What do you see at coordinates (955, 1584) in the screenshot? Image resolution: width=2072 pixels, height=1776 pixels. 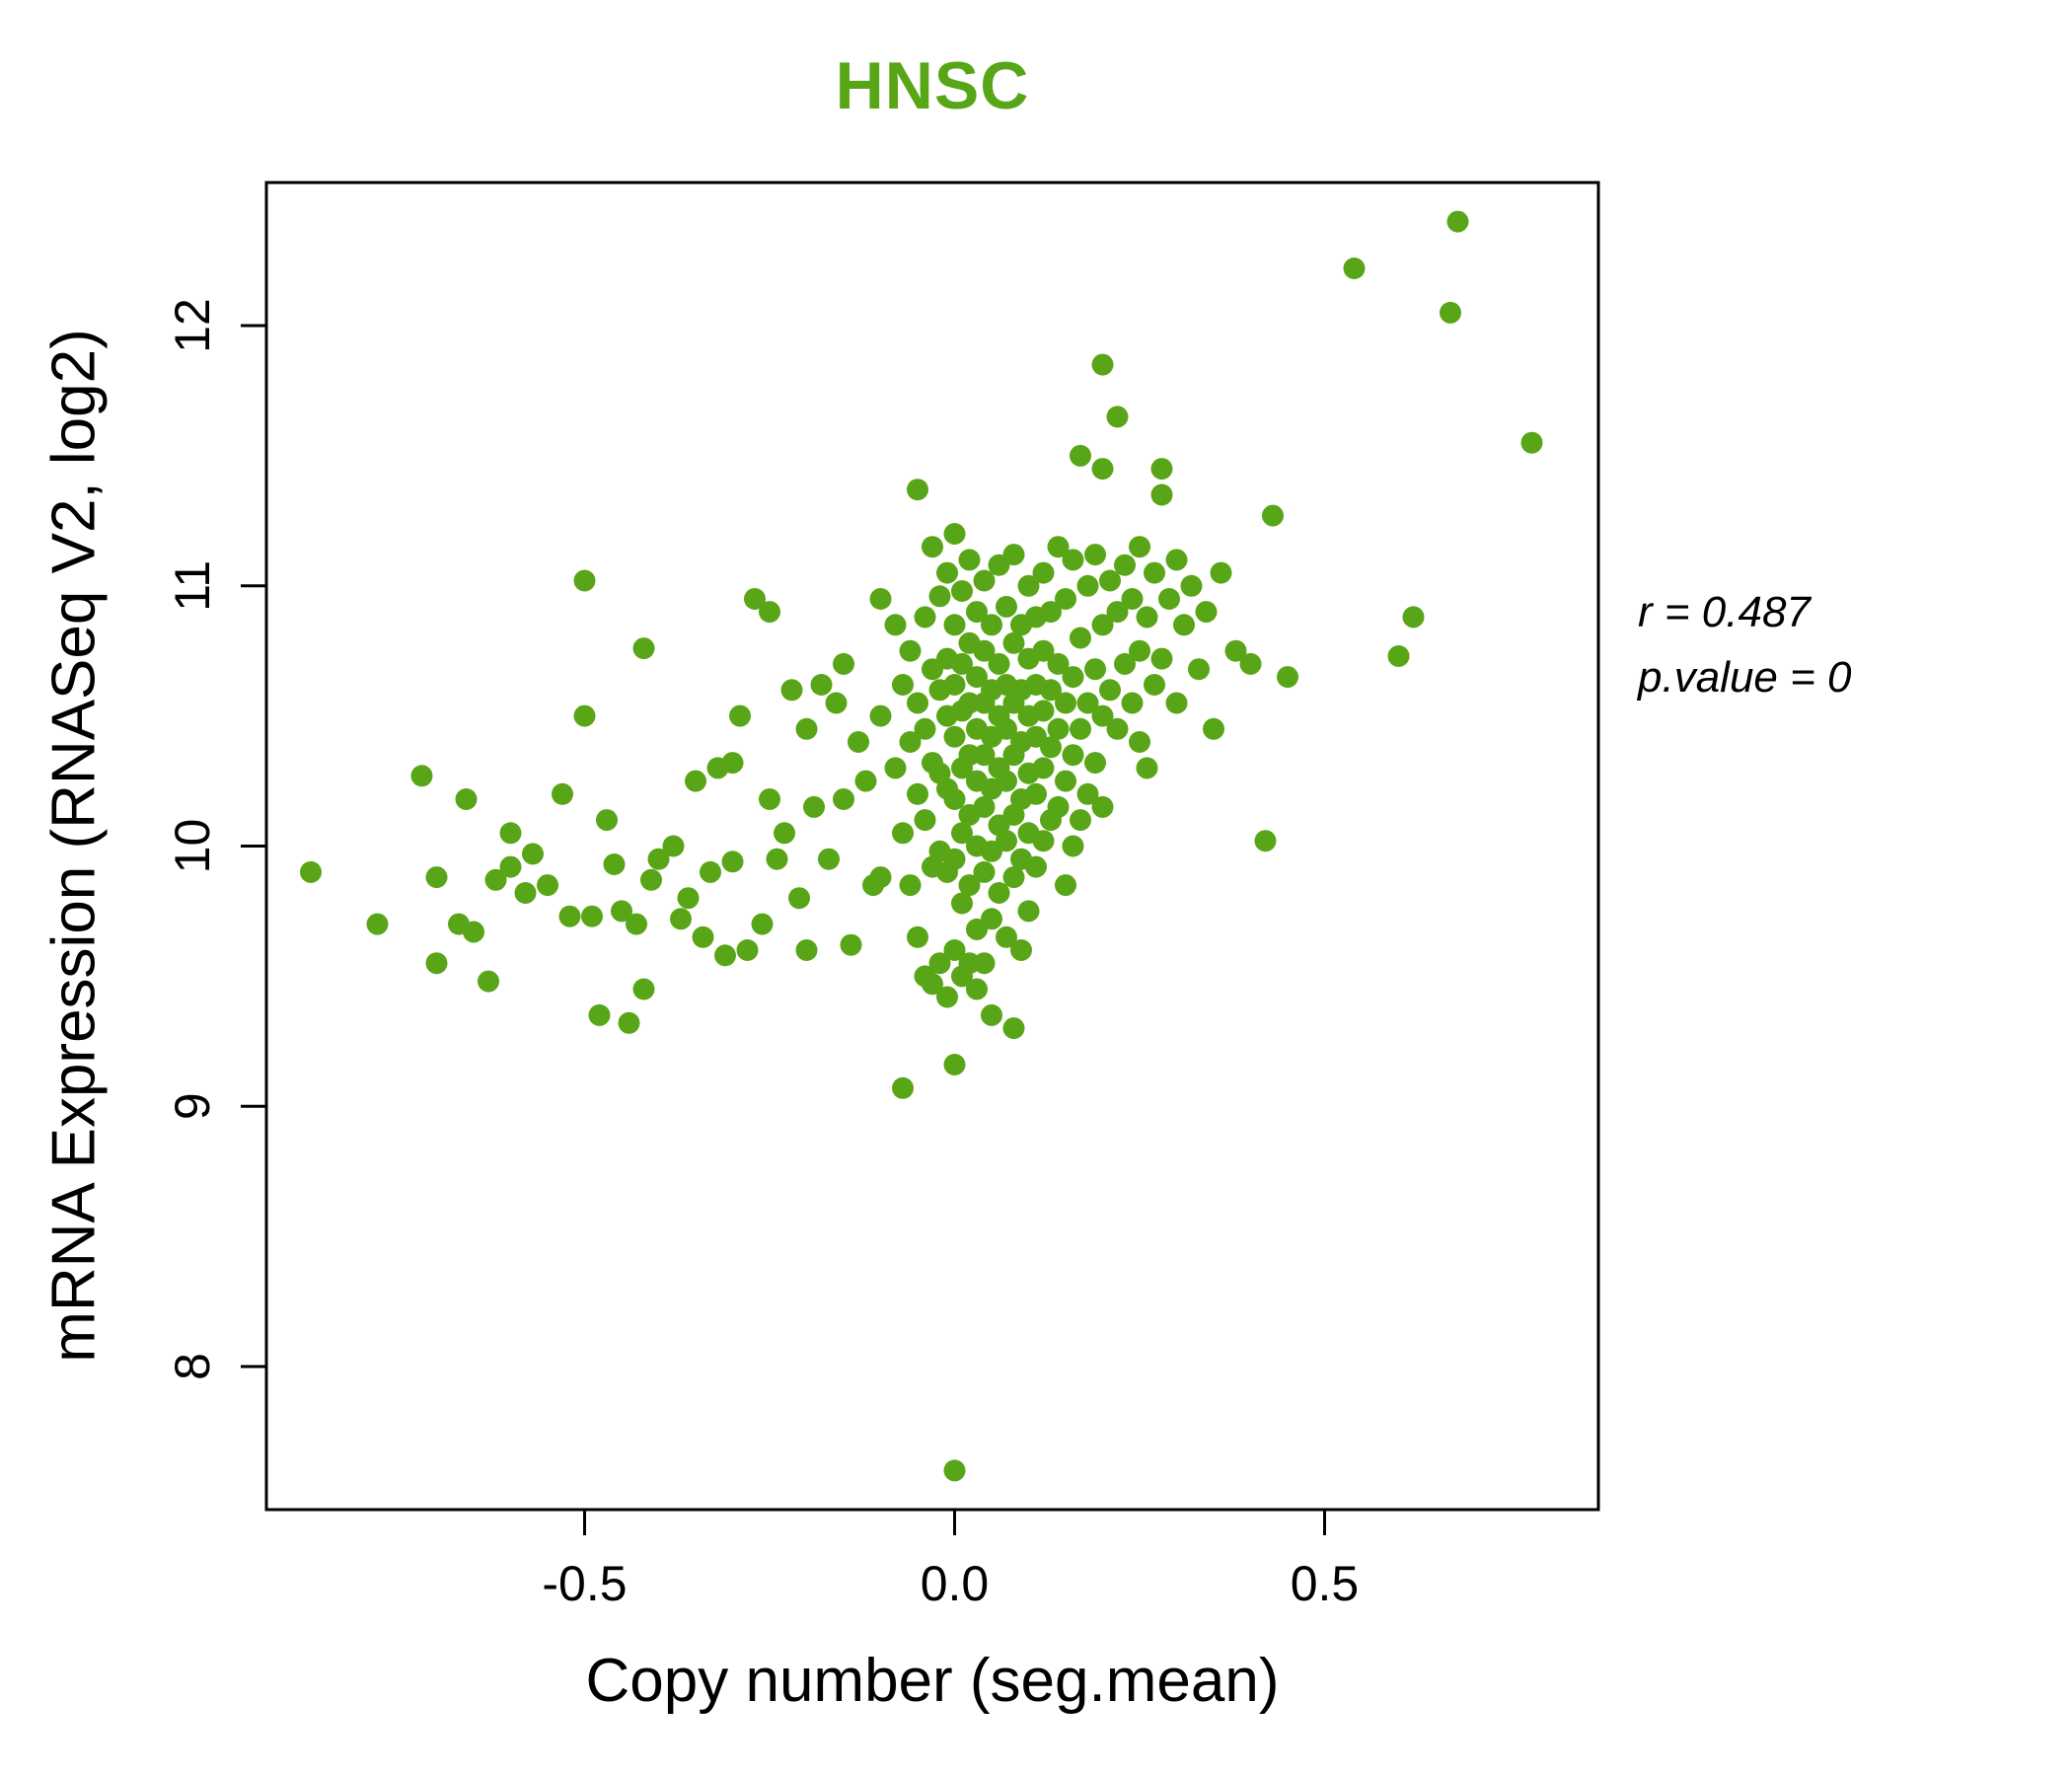 I see `x-tick-label: 0.0` at bounding box center [955, 1584].